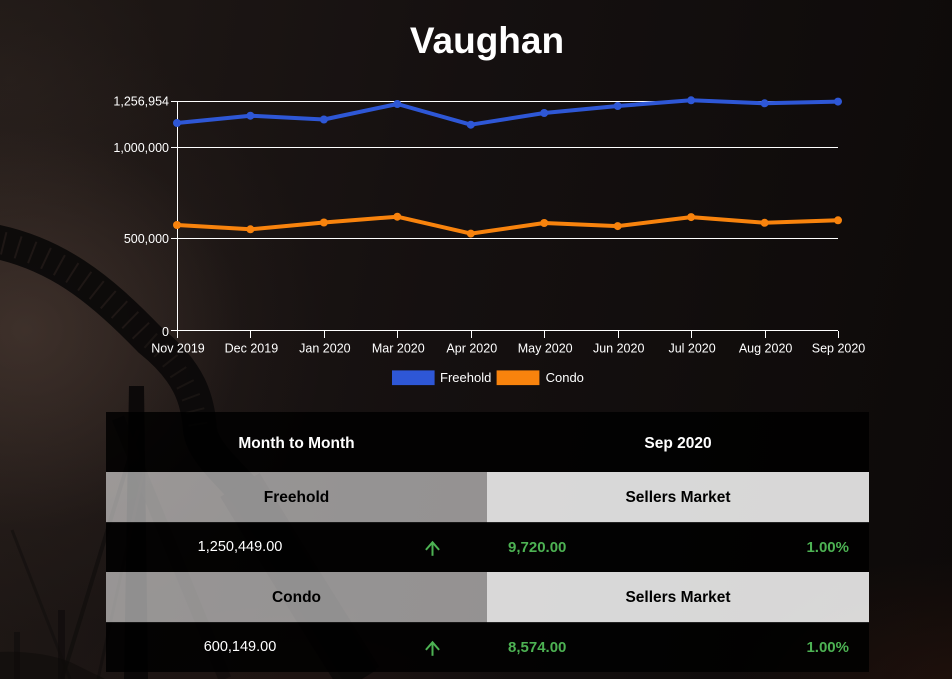 The image size is (952, 679). What do you see at coordinates (141, 102) in the screenshot?
I see `svg-text: 1,256,954` at bounding box center [141, 102].